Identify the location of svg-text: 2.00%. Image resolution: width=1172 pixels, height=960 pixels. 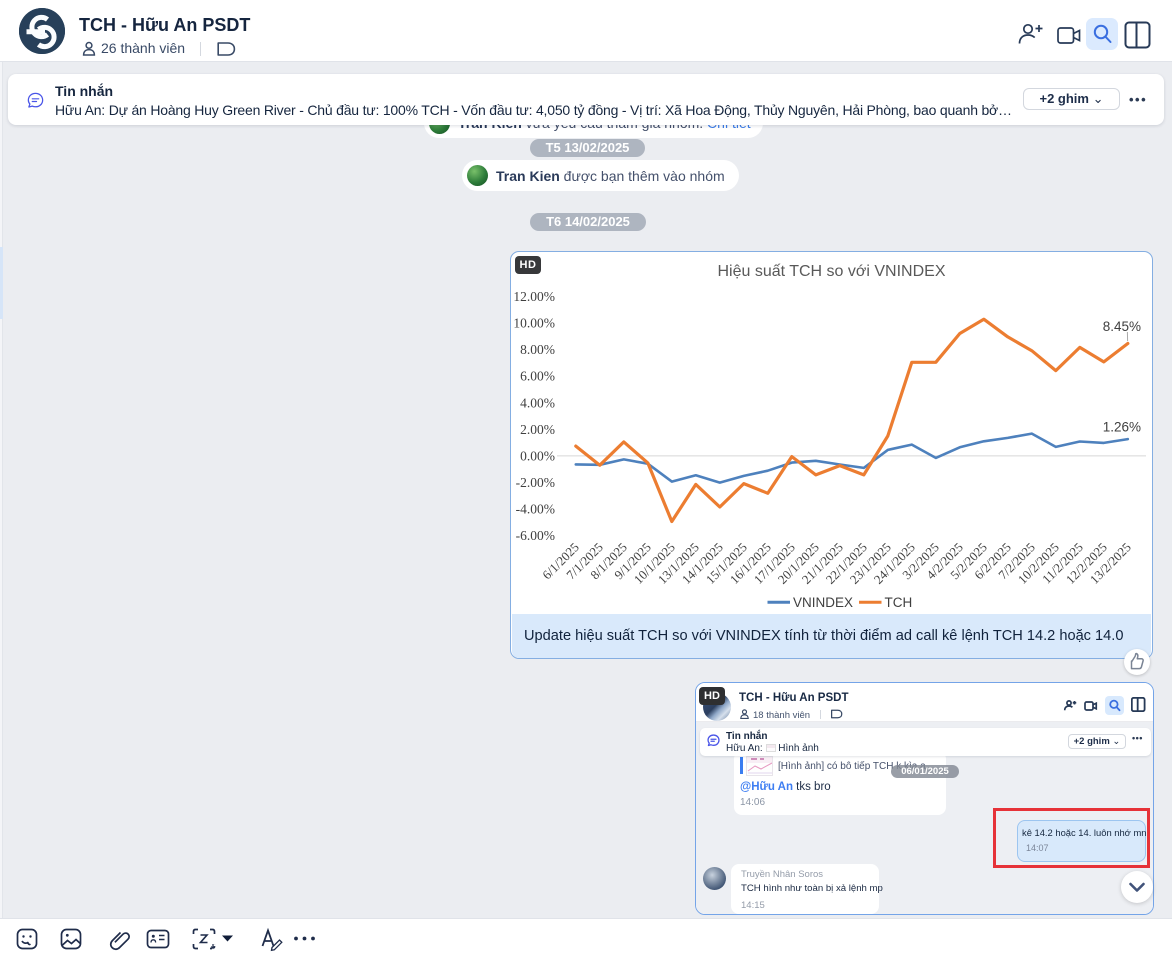
(537, 429).